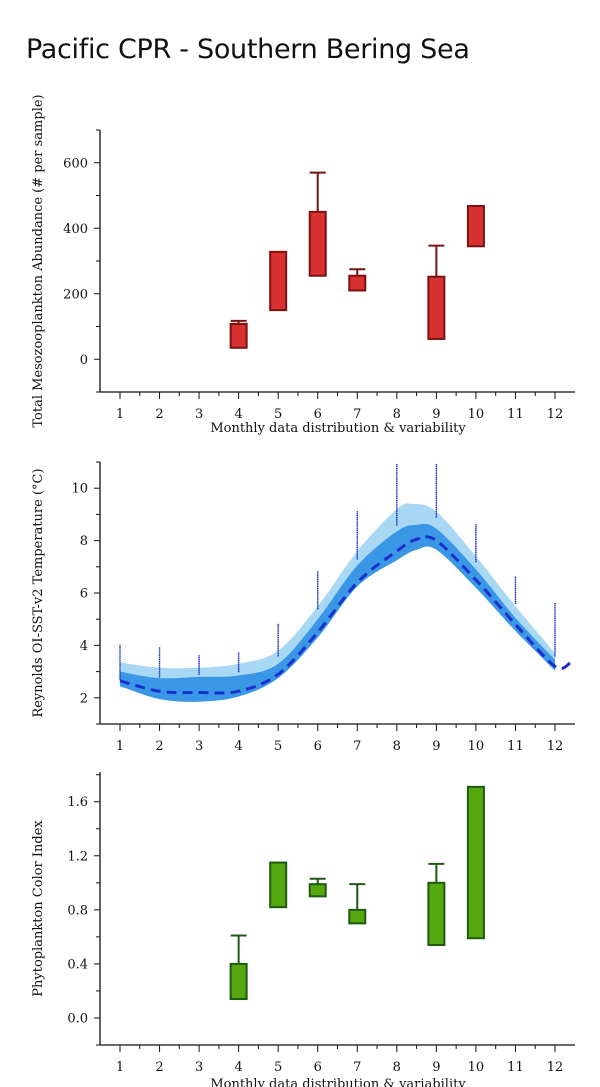 The height and width of the screenshot is (1087, 600). Describe the element at coordinates (338, 1082) in the screenshot. I see `x-axis-label: Monthly data distribution & variability` at that location.